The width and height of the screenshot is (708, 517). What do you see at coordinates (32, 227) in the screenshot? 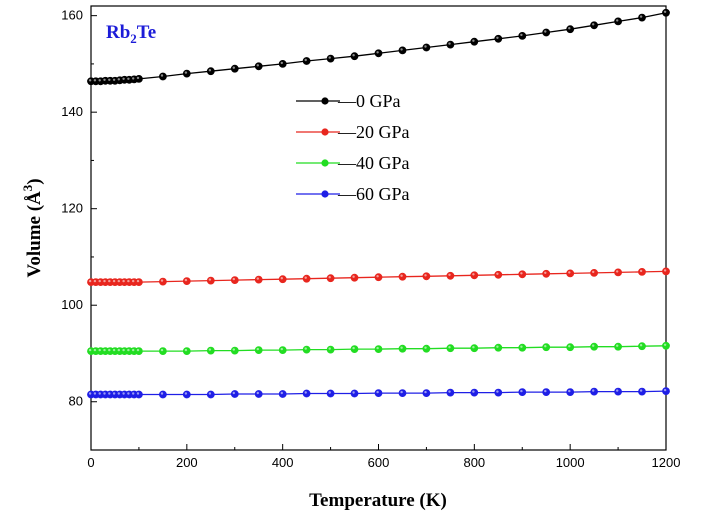
I see `y-axis-title: Volume (Å3)` at bounding box center [32, 227].